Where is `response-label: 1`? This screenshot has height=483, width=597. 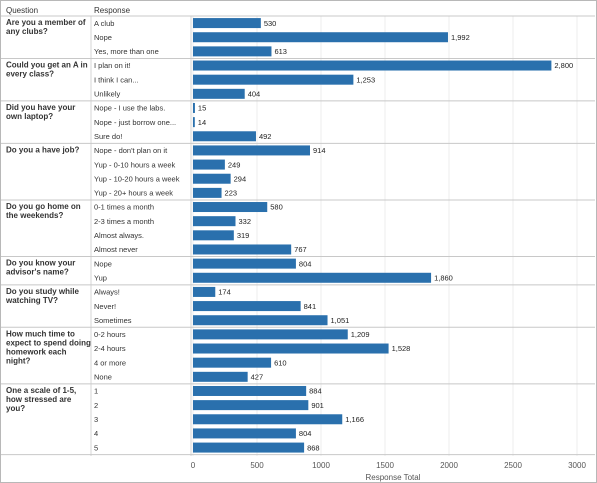
response-label: 1 is located at coordinates (96, 391).